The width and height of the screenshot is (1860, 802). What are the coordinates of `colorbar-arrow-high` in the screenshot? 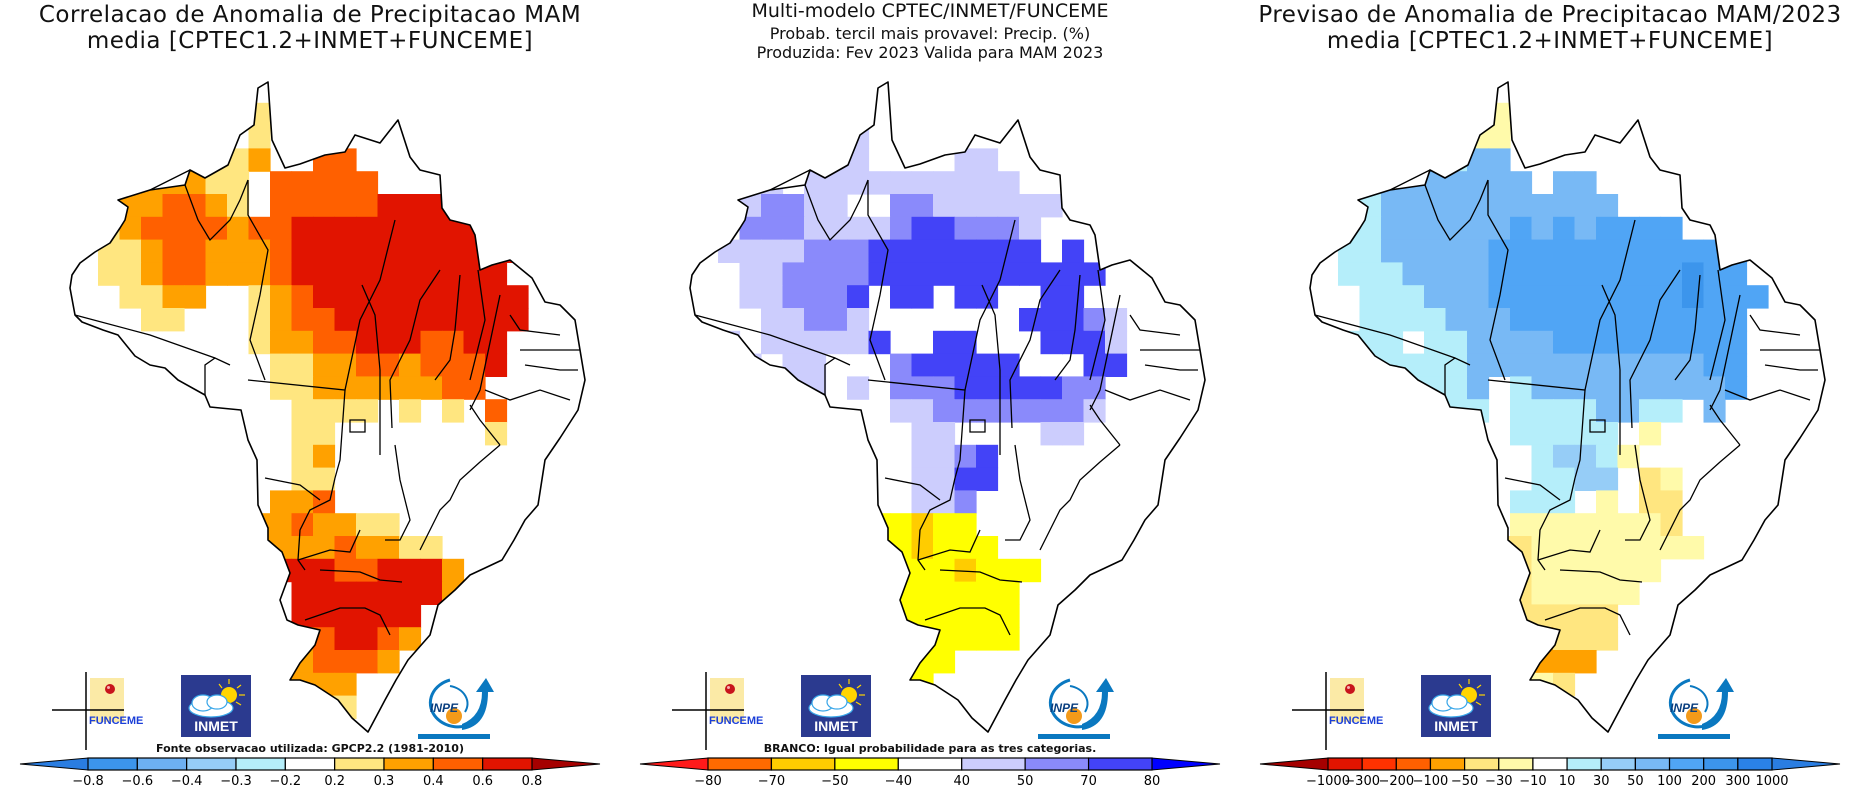 It's located at (1186, 764).